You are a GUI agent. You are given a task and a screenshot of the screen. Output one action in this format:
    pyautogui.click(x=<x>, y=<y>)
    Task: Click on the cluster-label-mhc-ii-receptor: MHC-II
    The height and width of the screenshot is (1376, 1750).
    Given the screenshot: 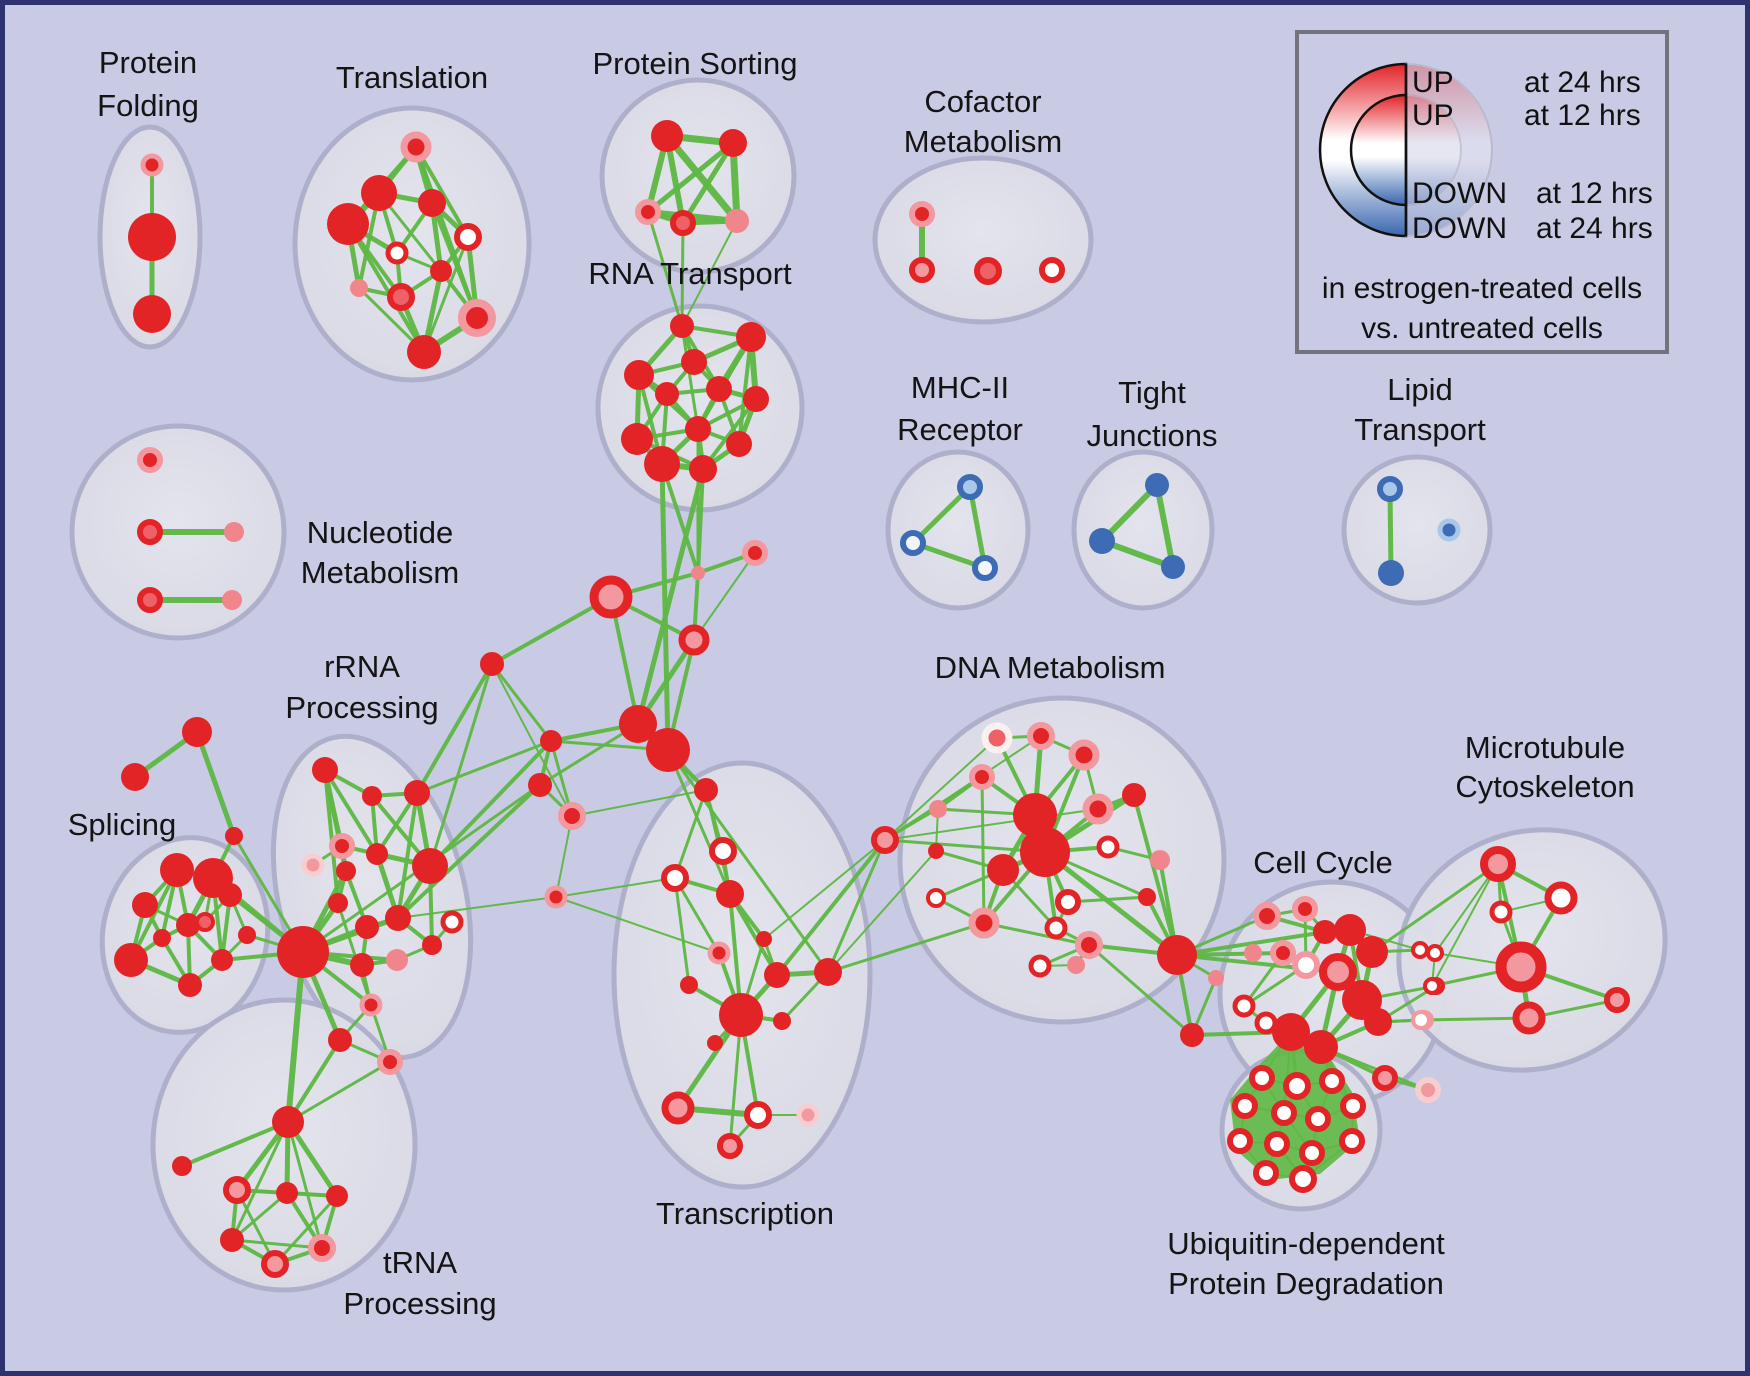 What is the action you would take?
    pyautogui.click(x=960, y=387)
    